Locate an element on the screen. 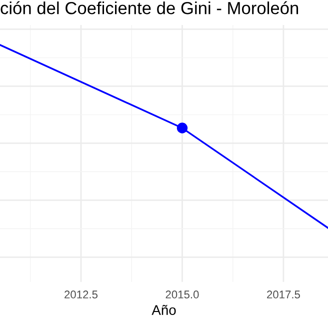 This screenshot has height=320, width=328. x-tick-label: 2017.5 is located at coordinates (283, 294).